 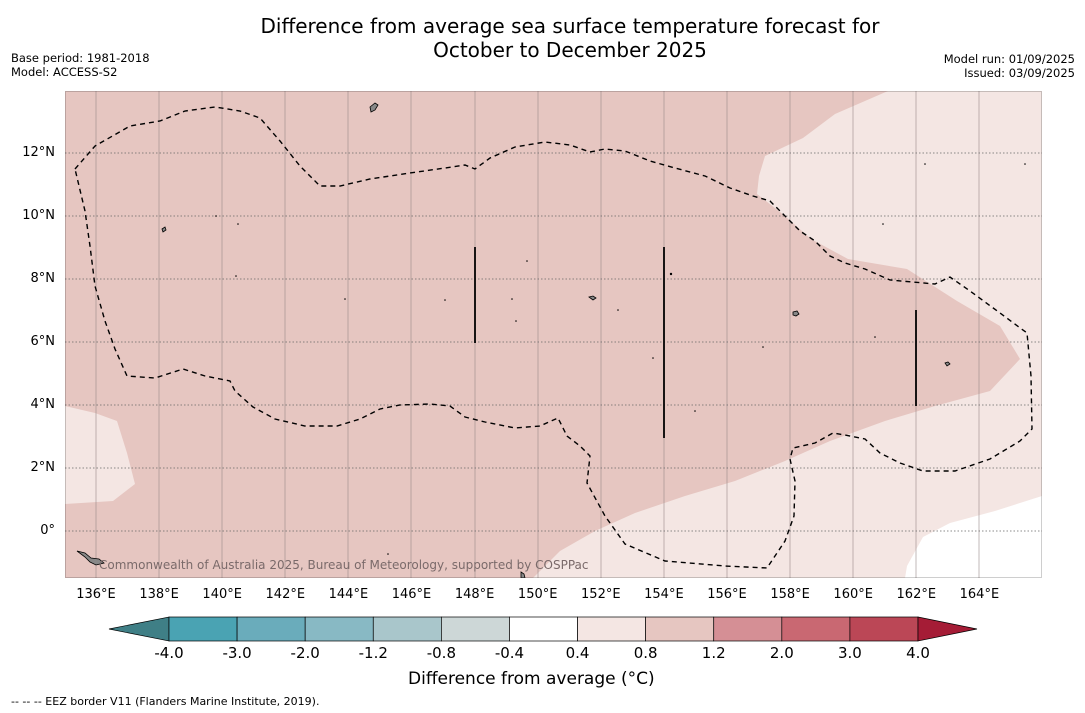 I want to click on x-tick-label: 158°E, so click(x=790, y=594).